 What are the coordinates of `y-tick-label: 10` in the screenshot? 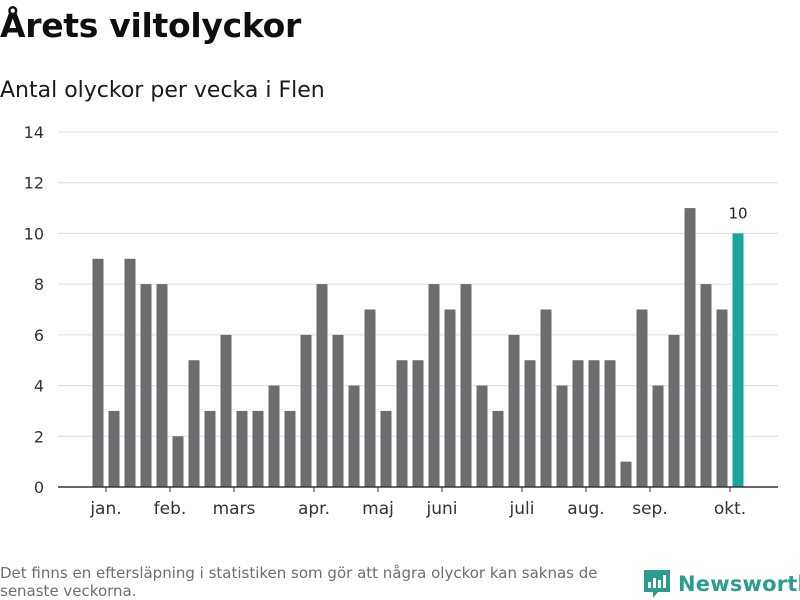 It's located at (34, 233).